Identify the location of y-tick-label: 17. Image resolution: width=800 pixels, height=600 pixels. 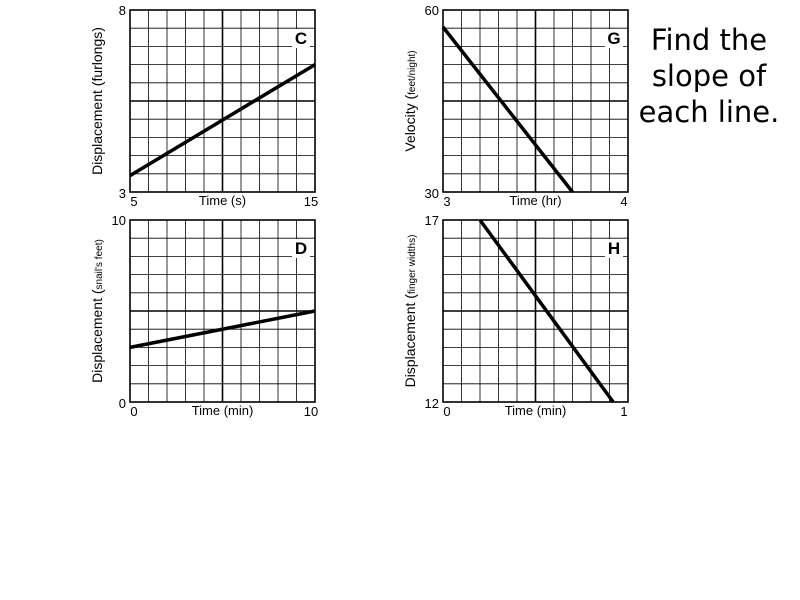
(432, 220).